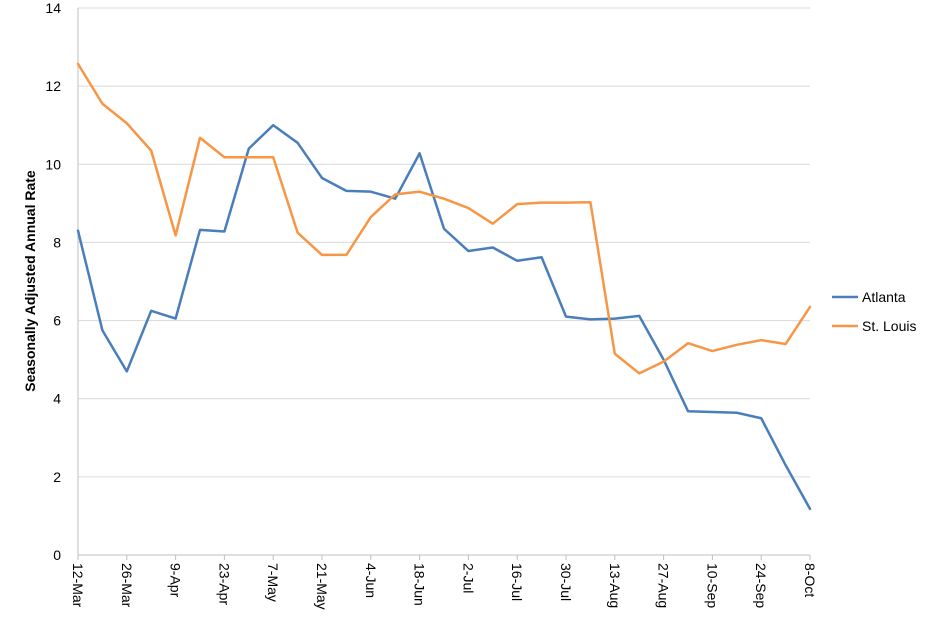 The image size is (937, 624). I want to click on x-tick-label: 4-Jun, so click(371, 580).